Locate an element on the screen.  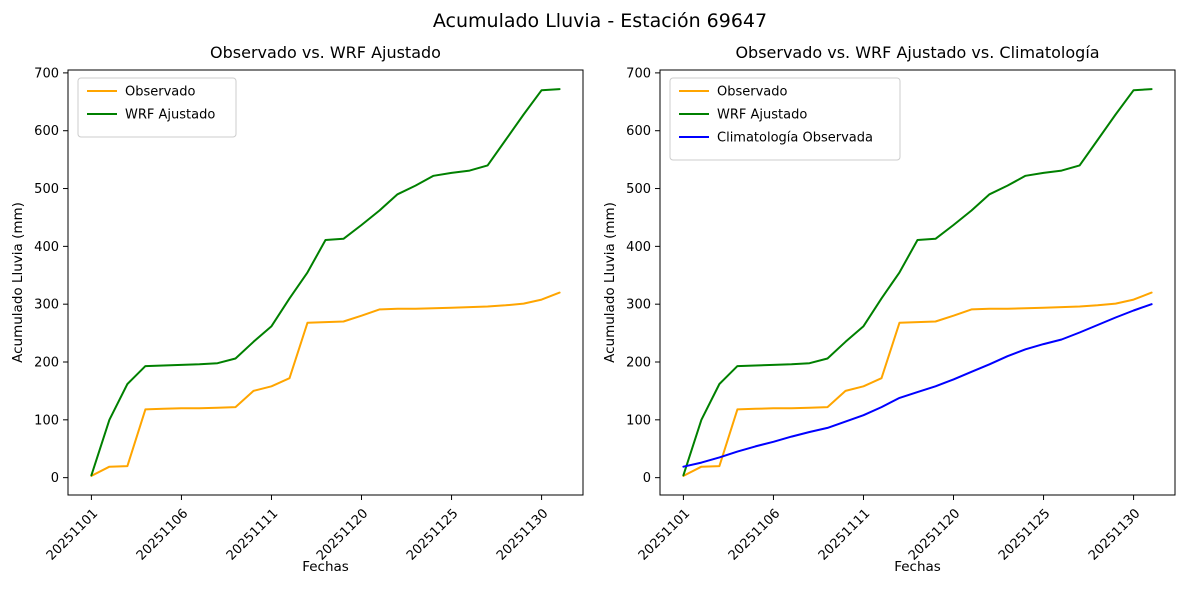
figure-title: Acumulado Lluvia - Estación 69647 is located at coordinates (600, 21).